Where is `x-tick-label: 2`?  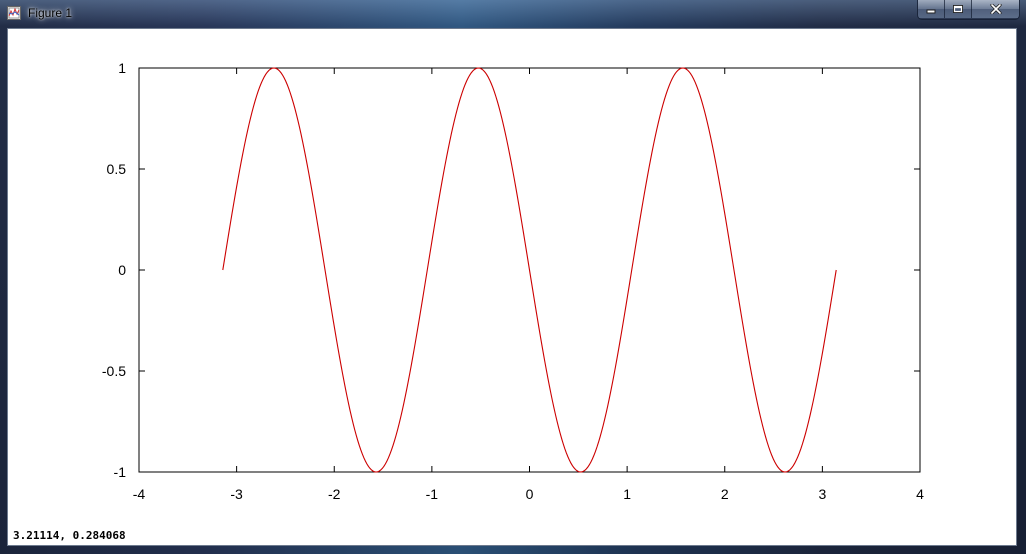 x-tick-label: 2 is located at coordinates (725, 494).